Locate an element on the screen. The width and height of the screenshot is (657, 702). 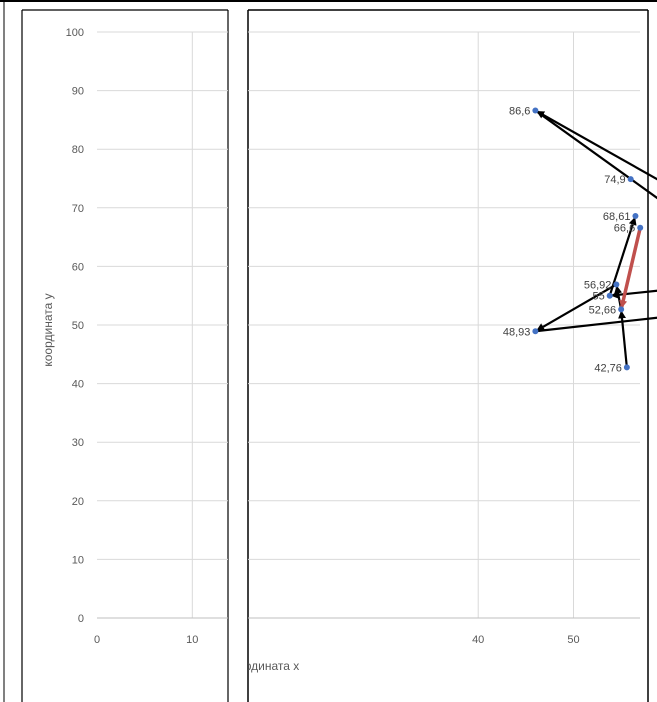
data-label: 52,66 is located at coordinates (603, 310).